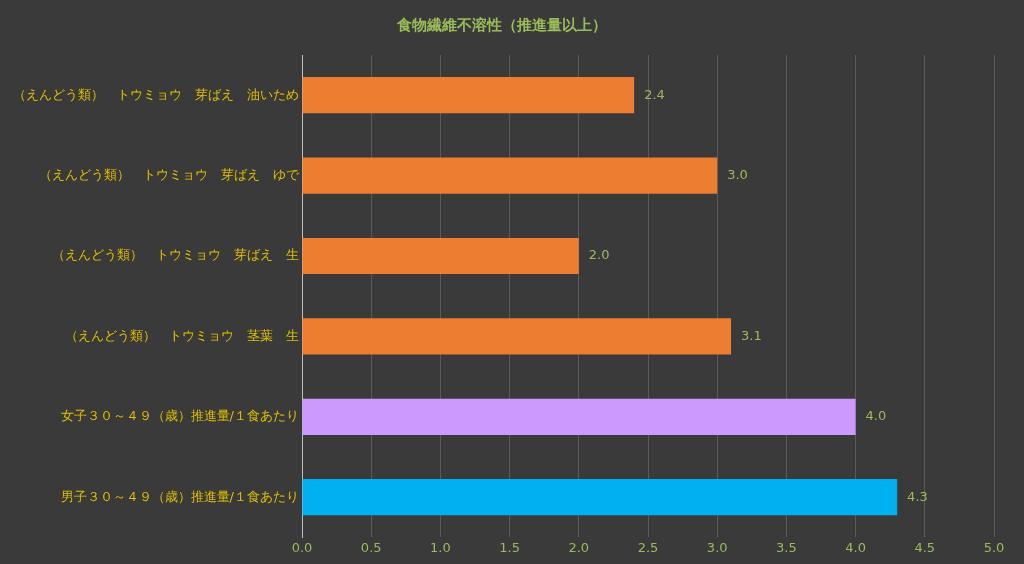 The width and height of the screenshot is (1024, 564). Describe the element at coordinates (751, 335) in the screenshot. I see `data-label: 3.1` at that location.